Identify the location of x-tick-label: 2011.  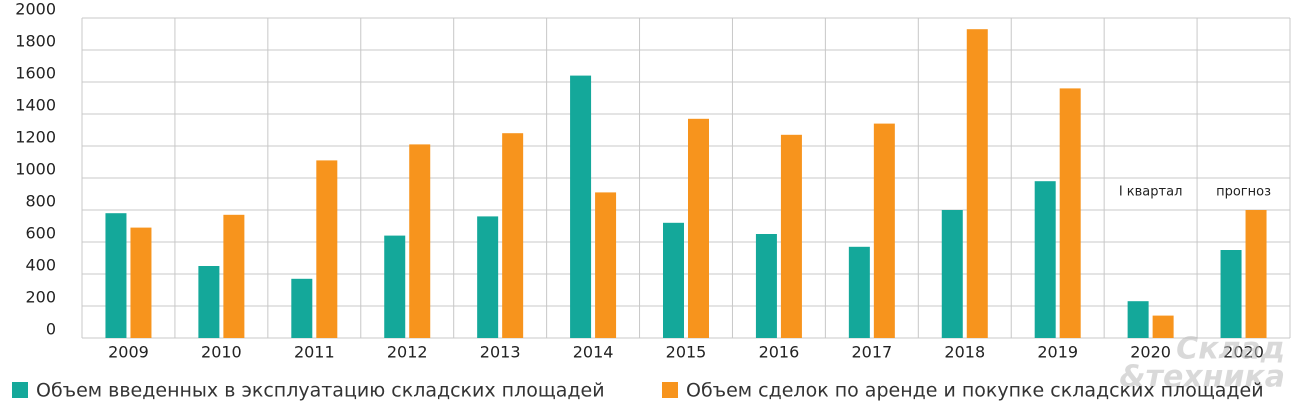
(314, 352).